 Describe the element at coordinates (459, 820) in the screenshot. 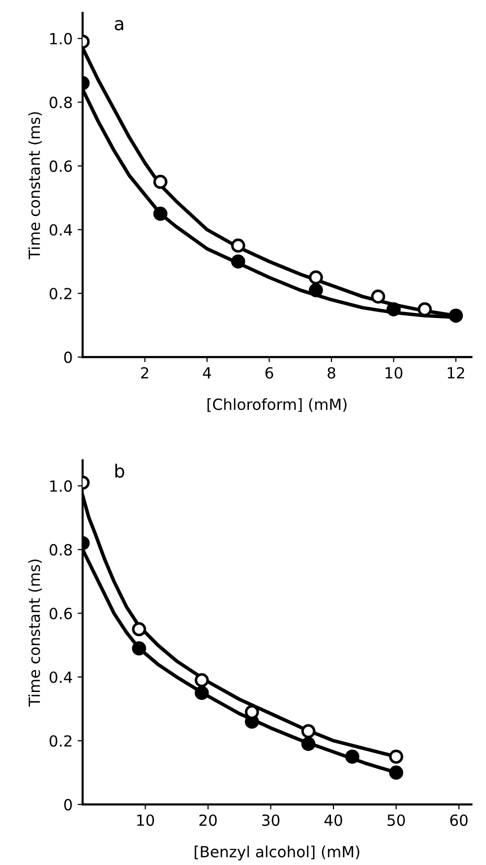

I see `x-tick-label: 60` at that location.